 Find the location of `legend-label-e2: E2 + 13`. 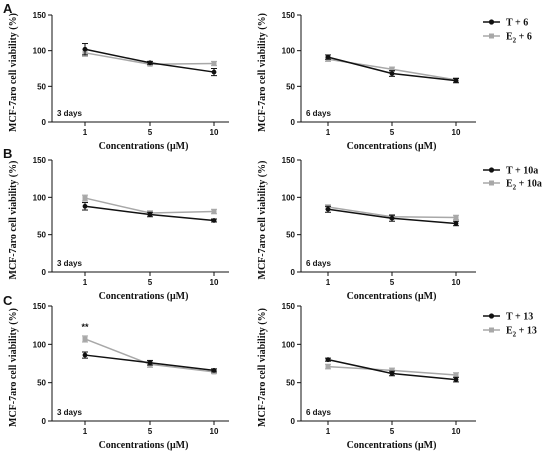

legend-label-e2: E2 + 13 is located at coordinates (521, 332).